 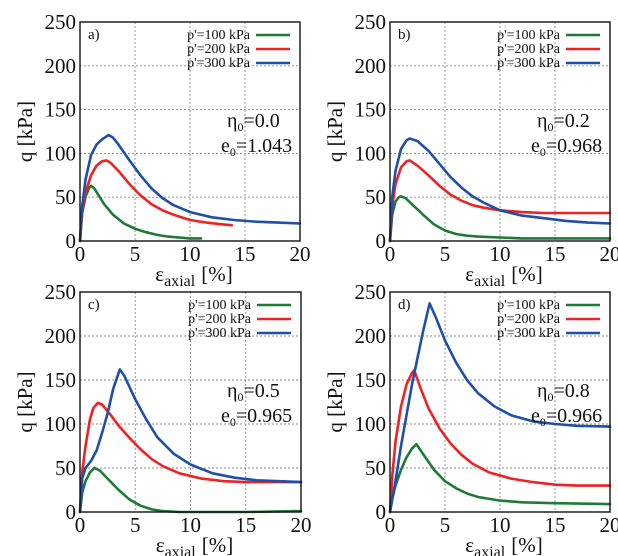 I want to click on panel-label: d), so click(x=404, y=305).